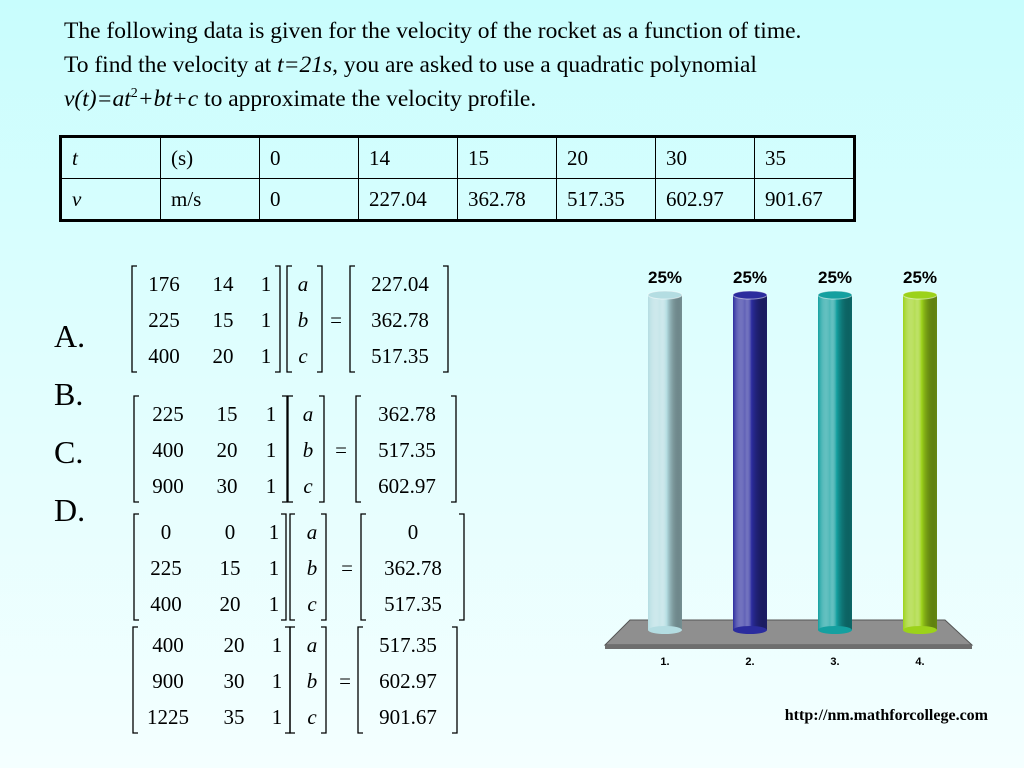 The width and height of the screenshot is (1024, 768). I want to click on footer-url: http://nm.mathforcollege.com, so click(886, 715).